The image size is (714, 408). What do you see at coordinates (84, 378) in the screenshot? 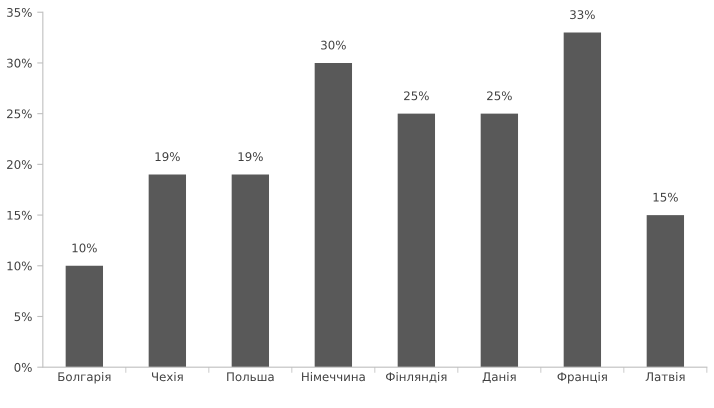
I see `x-tick-label: Болгарія` at bounding box center [84, 378].